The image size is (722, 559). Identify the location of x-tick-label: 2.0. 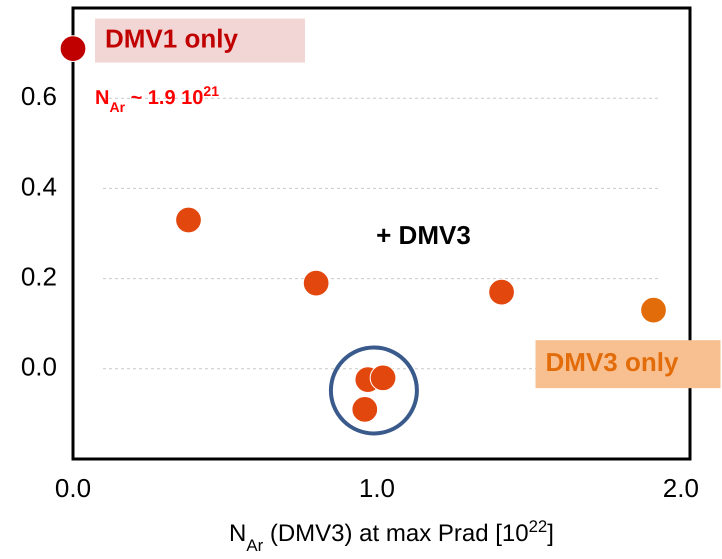
(680, 488).